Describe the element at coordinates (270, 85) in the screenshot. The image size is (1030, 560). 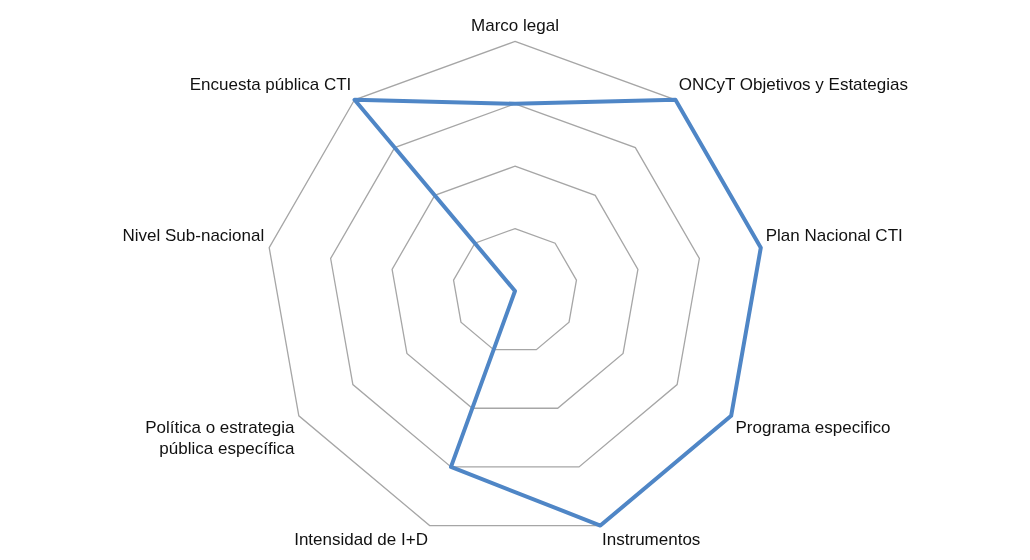
I see `spoke-label: Encuesta pública CTI` at that location.